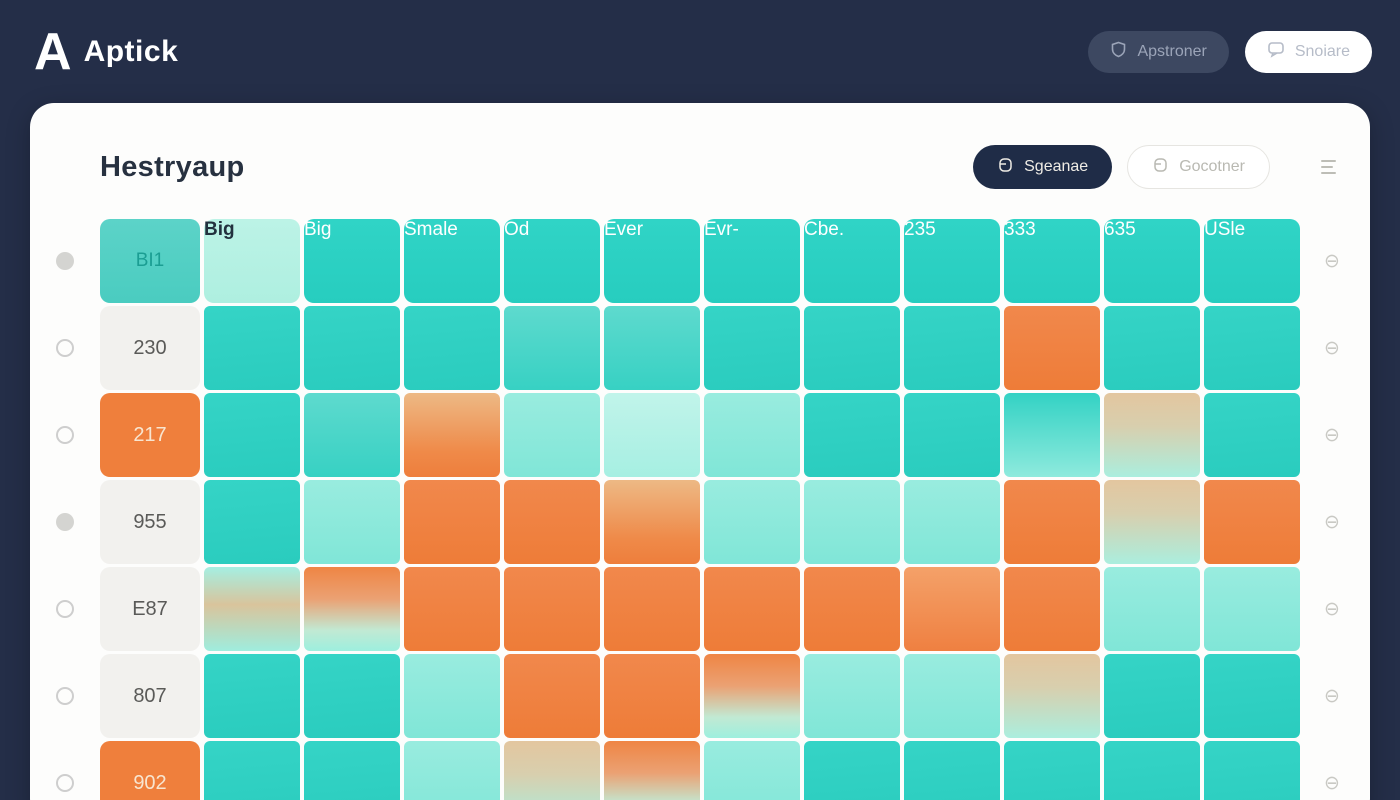 This screenshot has height=800, width=1400. I want to click on column-header-cell: 333, so click(1052, 261).